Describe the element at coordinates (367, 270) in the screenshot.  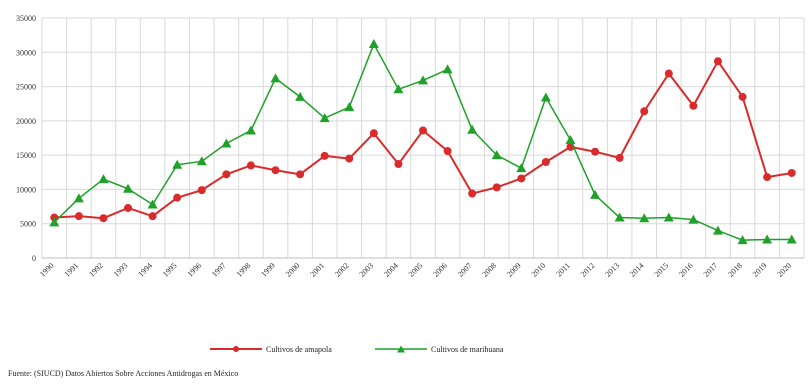
I see `x-tick-label: 2003` at that location.